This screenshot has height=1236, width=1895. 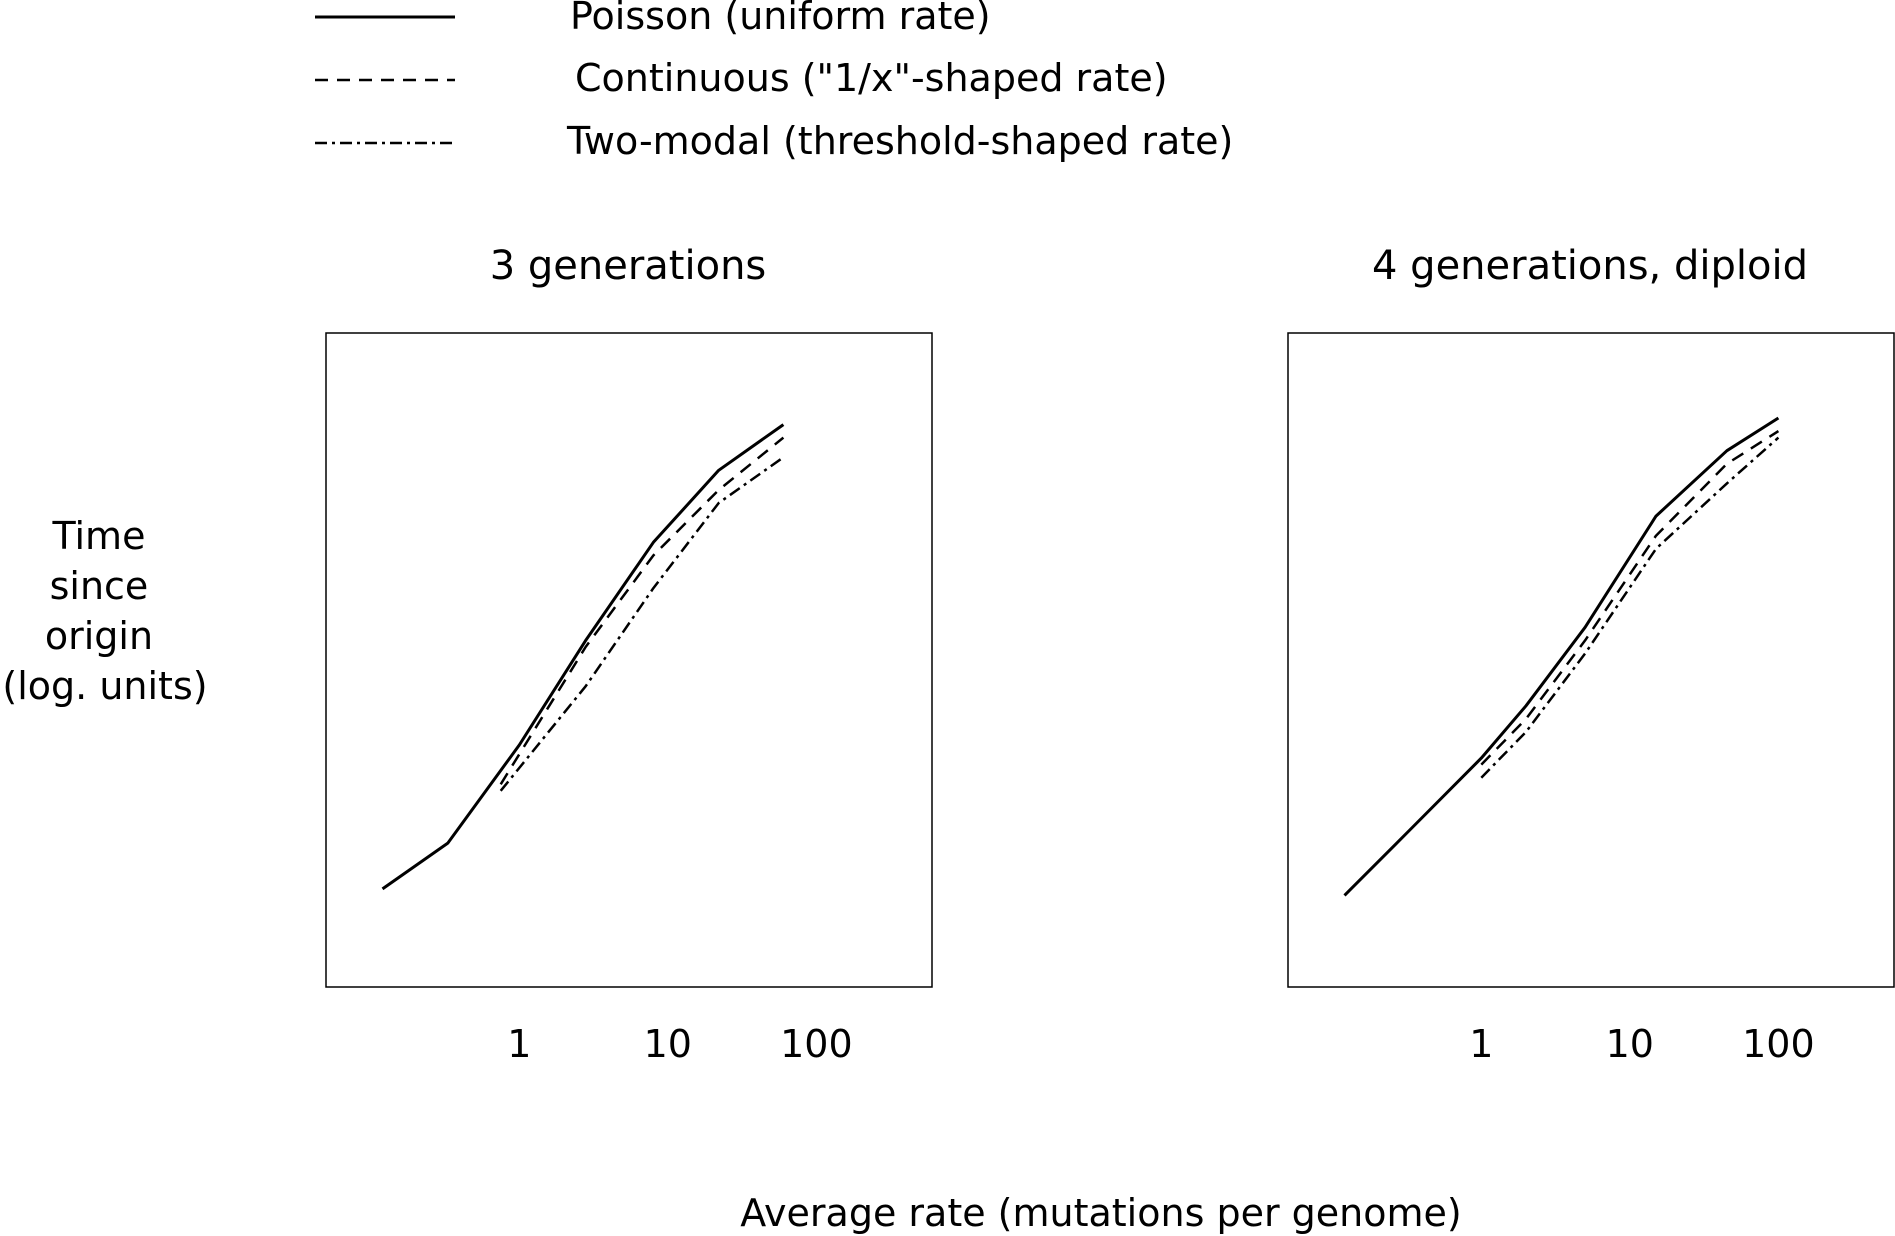 I want to click on x-axis-label: Average rate (mutations per genome), so click(x=1100, y=1213).